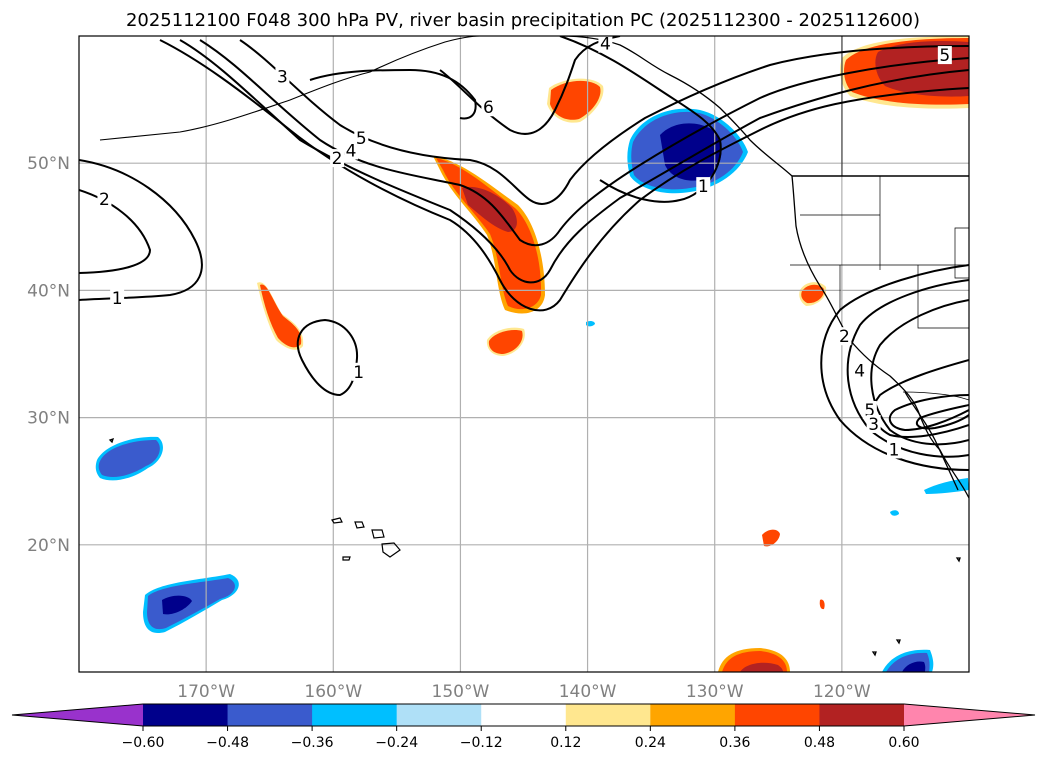  Describe the element at coordinates (969, 715) in the screenshot. I see `colorbar-extend-high` at that location.